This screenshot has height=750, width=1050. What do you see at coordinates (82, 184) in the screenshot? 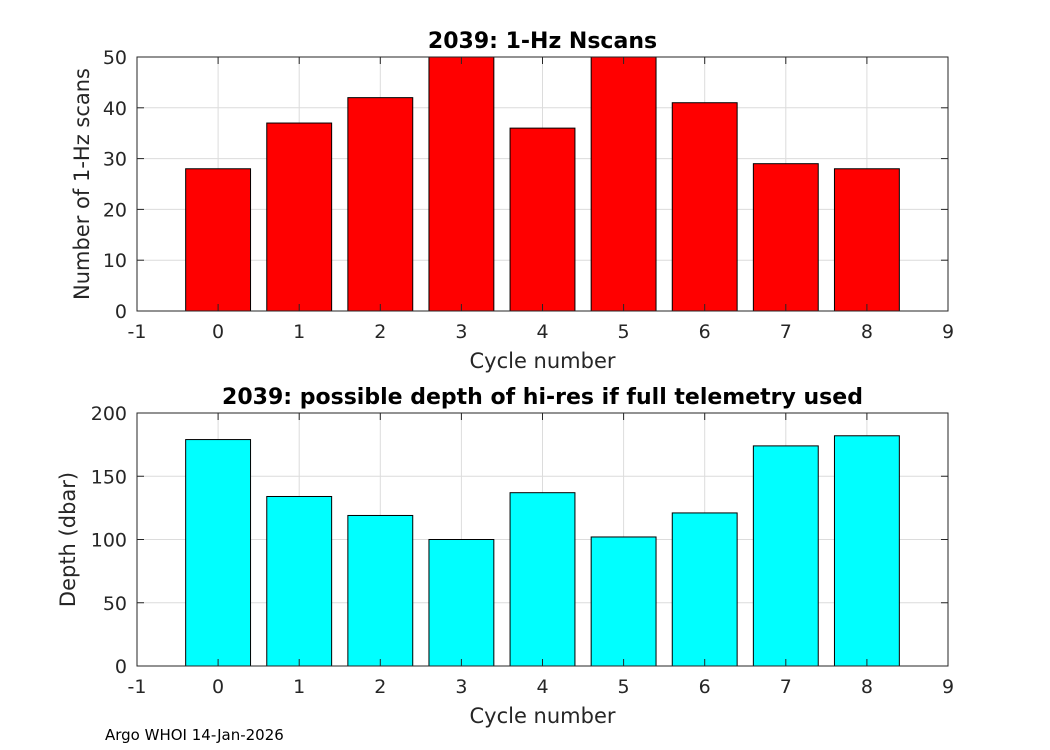
I see `y-axis-label: Number of 1-Hz scans` at bounding box center [82, 184].